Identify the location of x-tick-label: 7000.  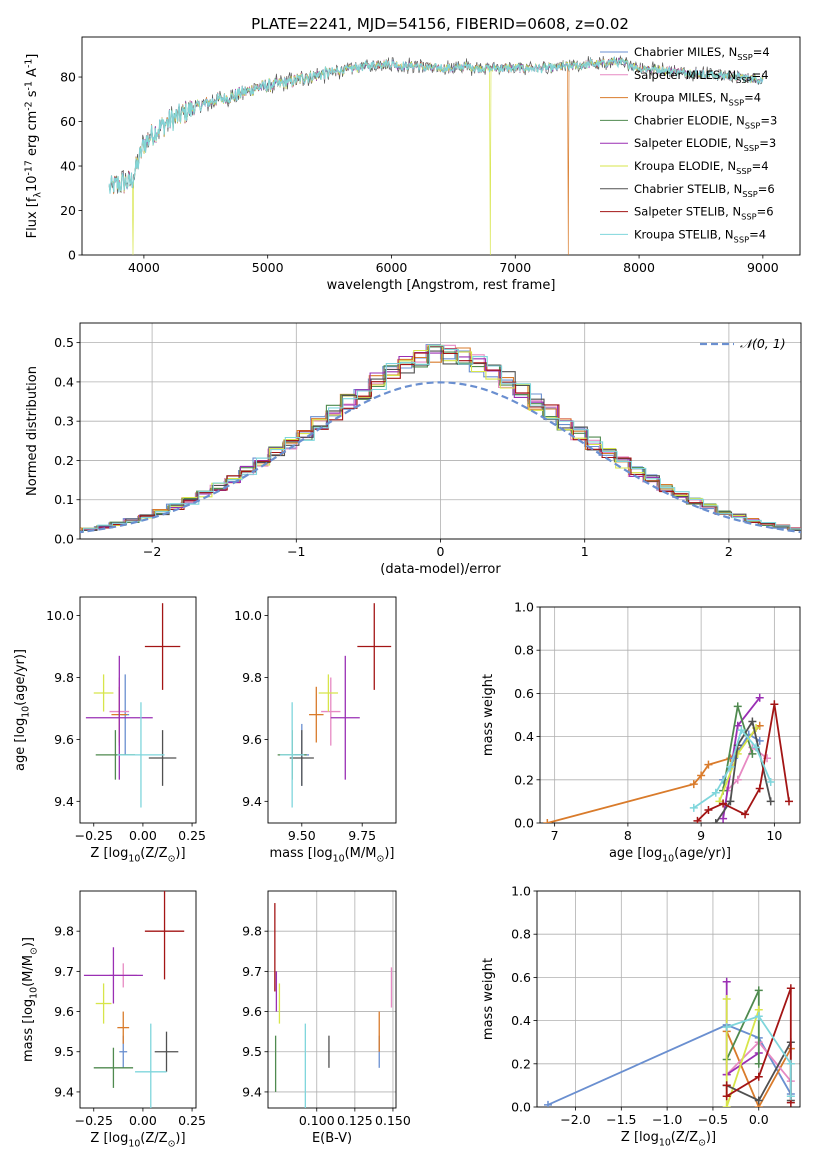
(515, 267).